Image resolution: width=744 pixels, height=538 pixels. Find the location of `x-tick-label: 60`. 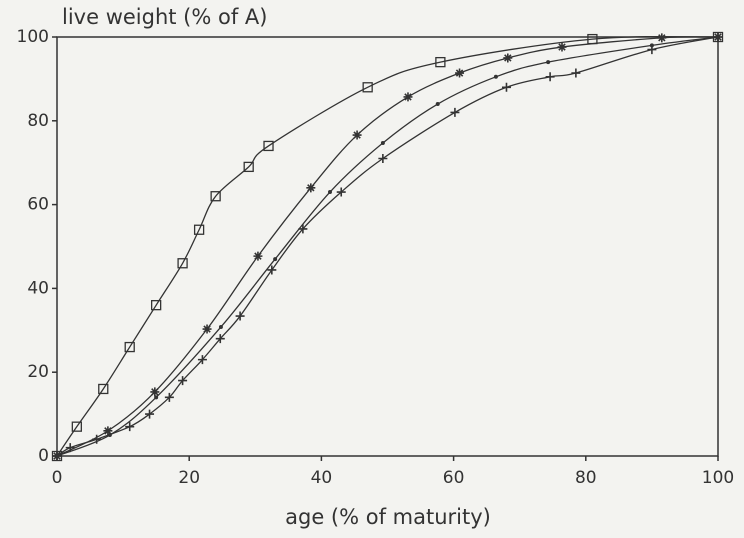

x-tick-label: 60 is located at coordinates (454, 478).